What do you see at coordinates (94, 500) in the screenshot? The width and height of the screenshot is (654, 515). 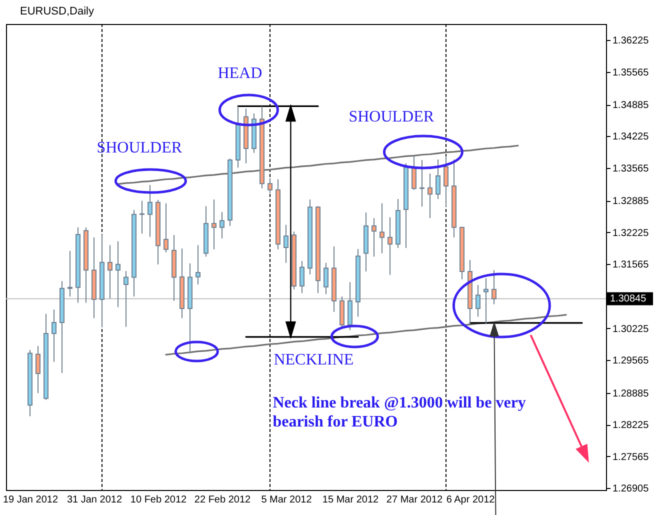 I see `x-tick-label: 31 Jan 2012` at bounding box center [94, 500].